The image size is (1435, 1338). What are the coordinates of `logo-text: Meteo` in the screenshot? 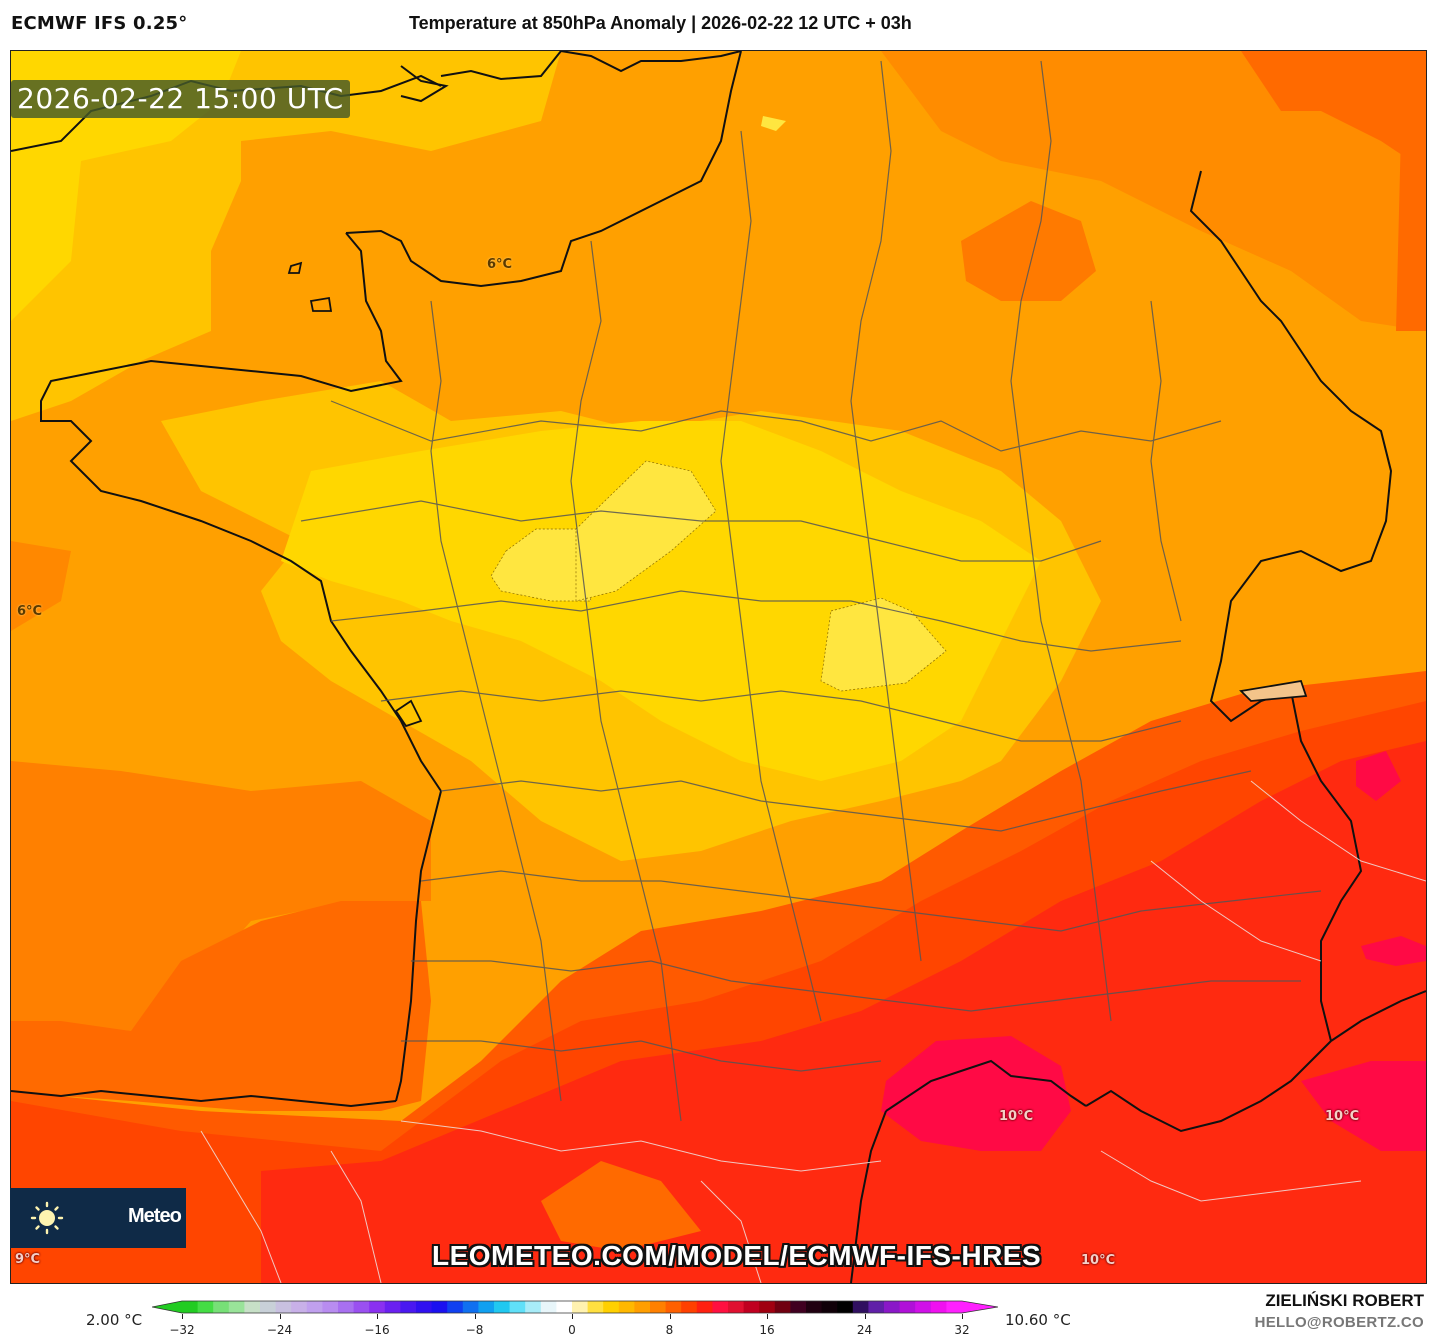 It's located at (155, 1216).